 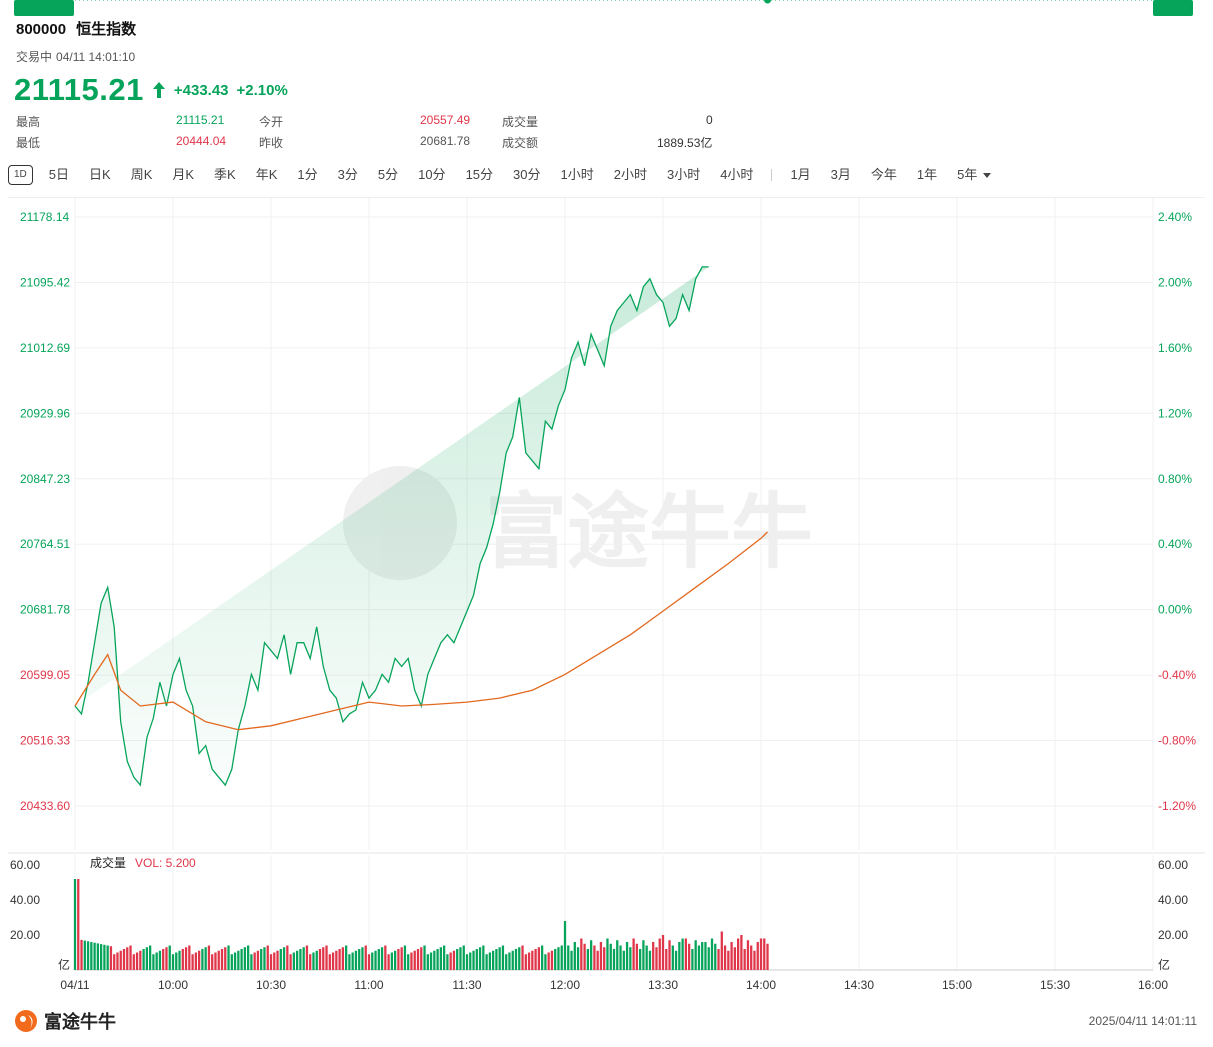 I want to click on prev-label: 昨收, so click(x=271, y=143).